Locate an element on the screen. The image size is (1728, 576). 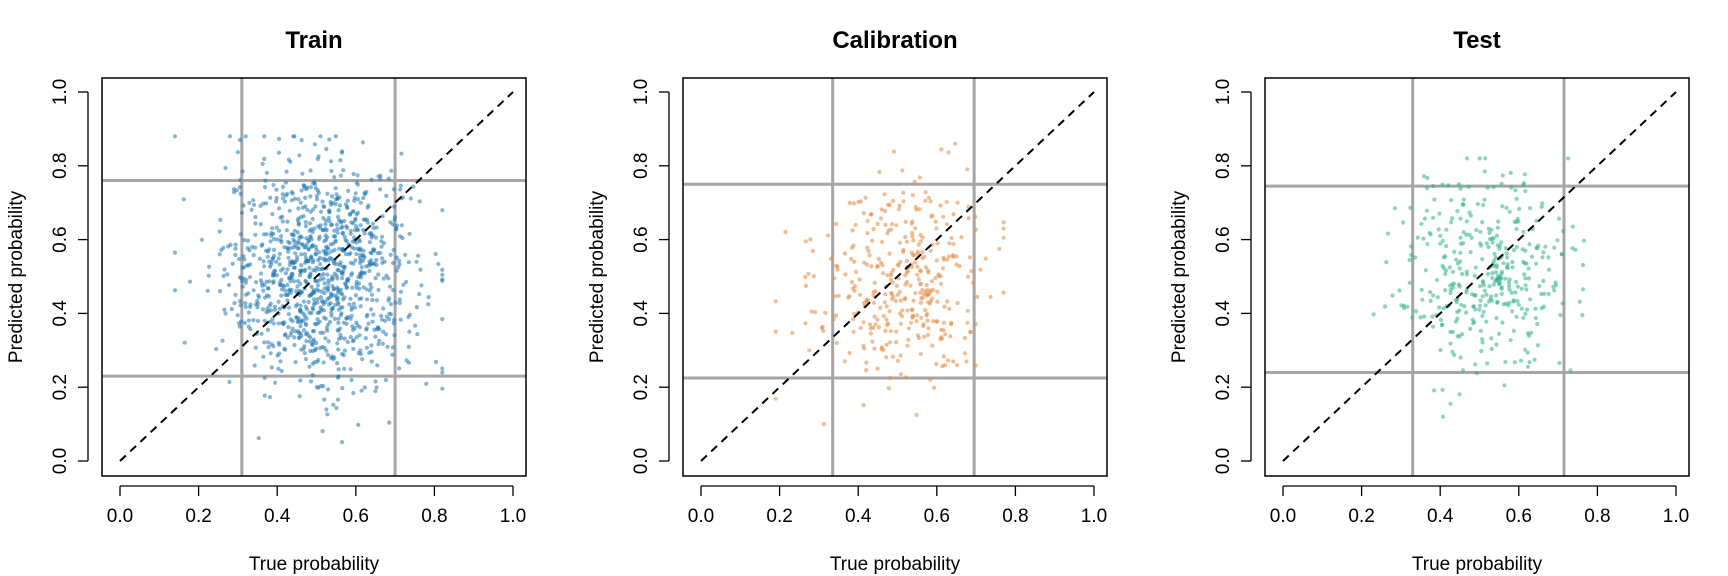
reference-diagonal-line is located at coordinates (316, 276).